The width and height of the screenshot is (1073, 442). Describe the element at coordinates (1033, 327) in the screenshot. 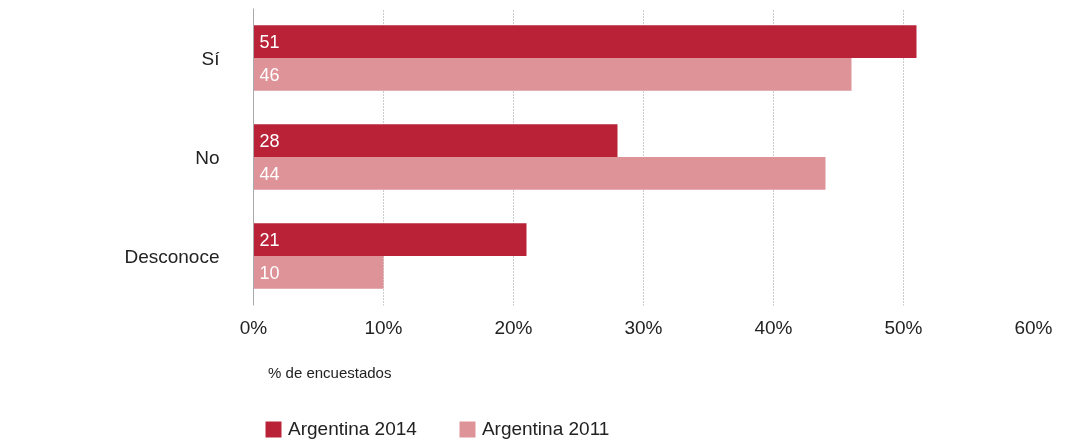

I see `x-tick-label: 60%` at that location.